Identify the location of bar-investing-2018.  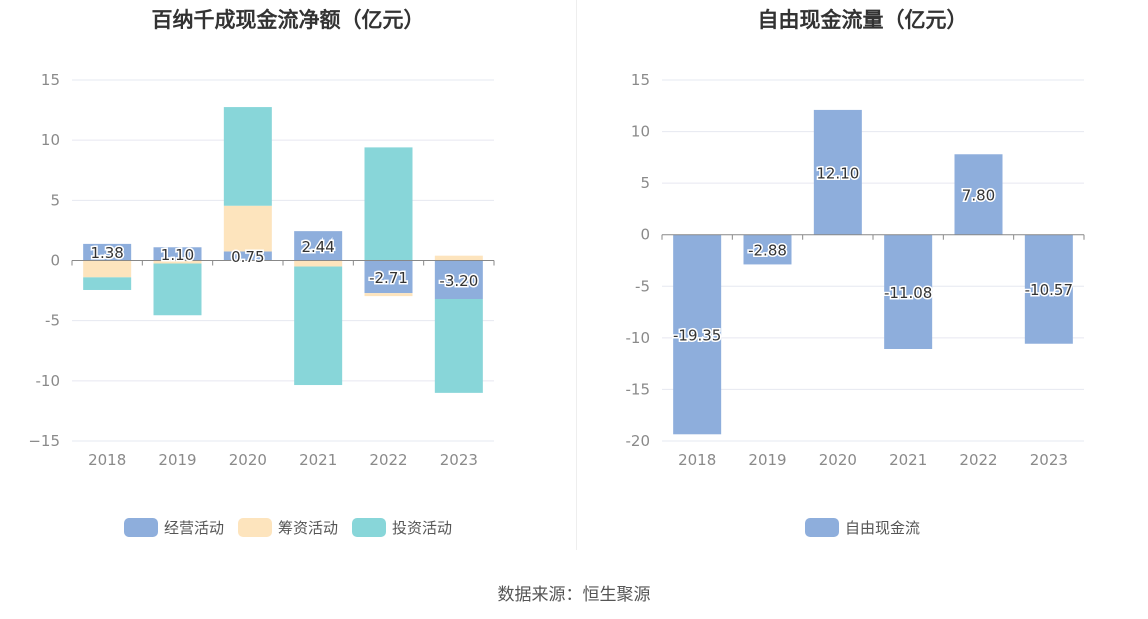
(107, 283).